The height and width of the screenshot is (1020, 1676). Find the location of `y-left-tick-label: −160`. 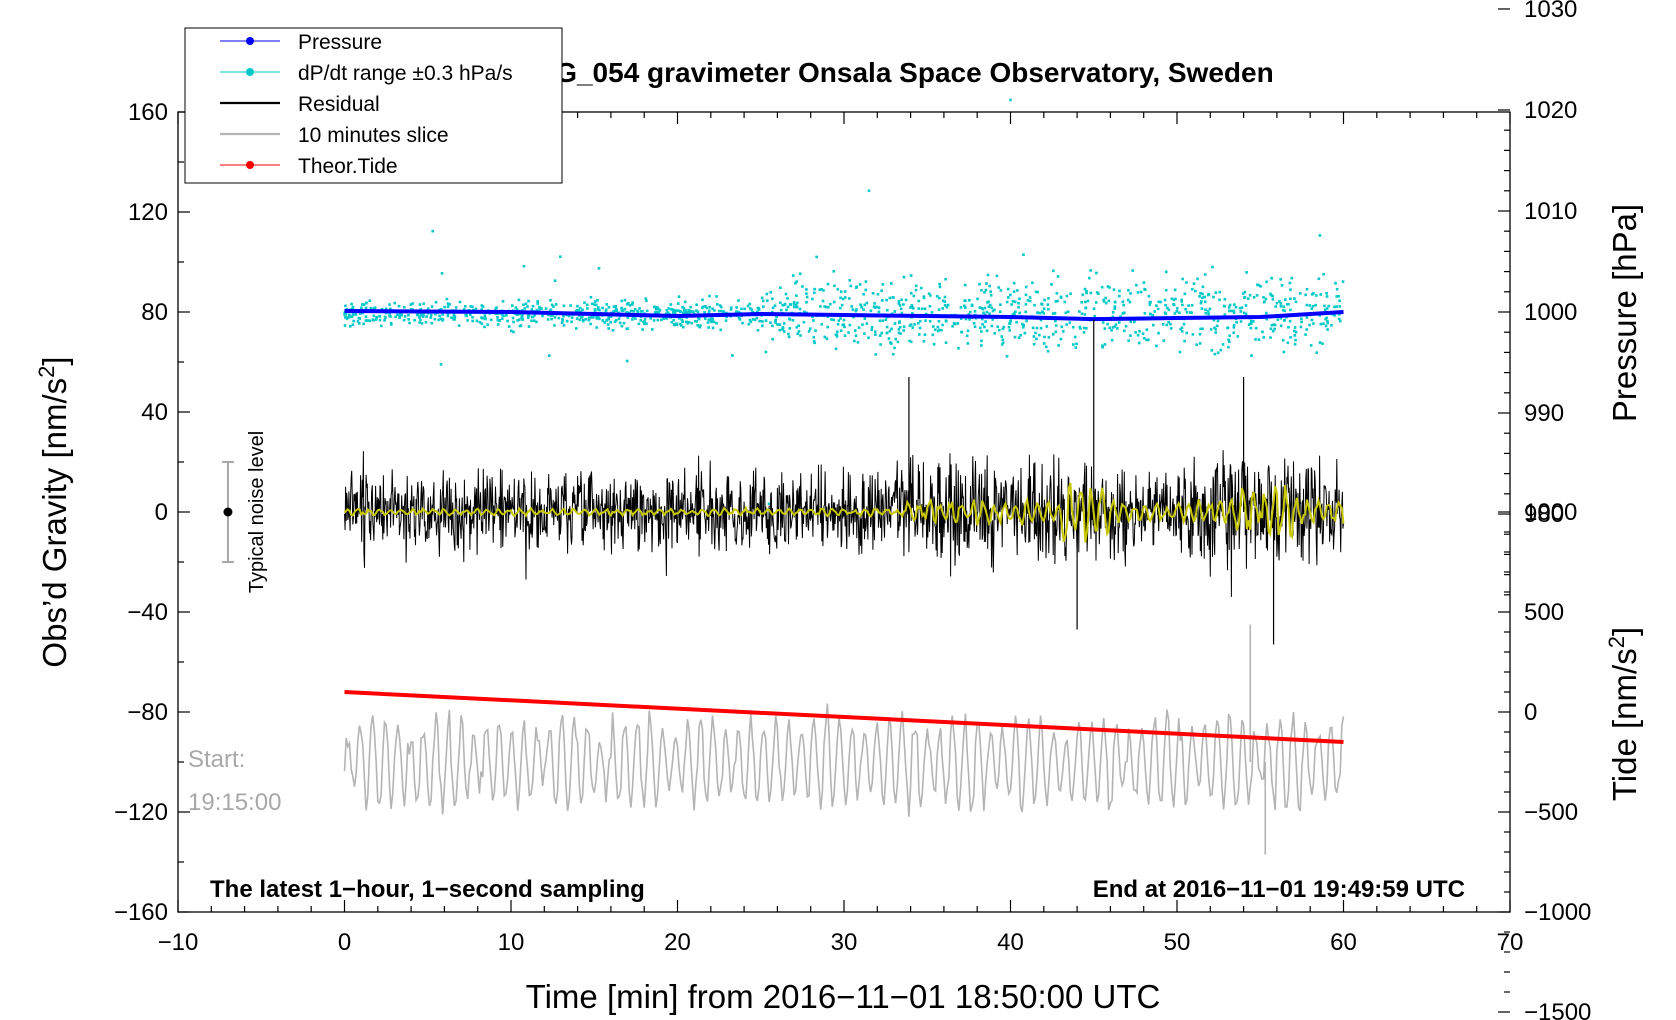

y-left-tick-label: −160 is located at coordinates (141, 912).